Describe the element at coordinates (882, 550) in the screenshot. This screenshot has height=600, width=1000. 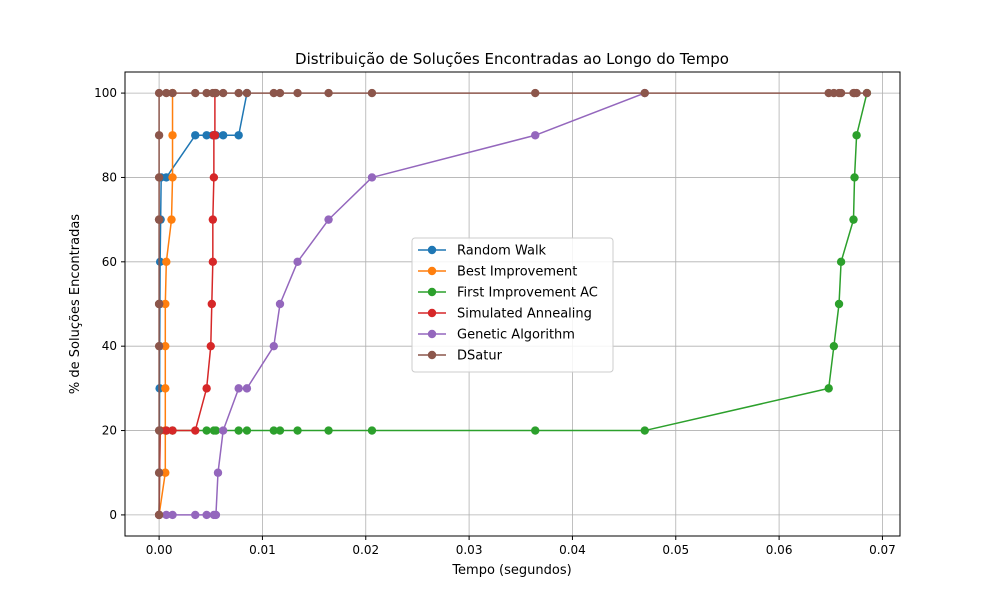
I see `x-tick-label: 0.07` at that location.